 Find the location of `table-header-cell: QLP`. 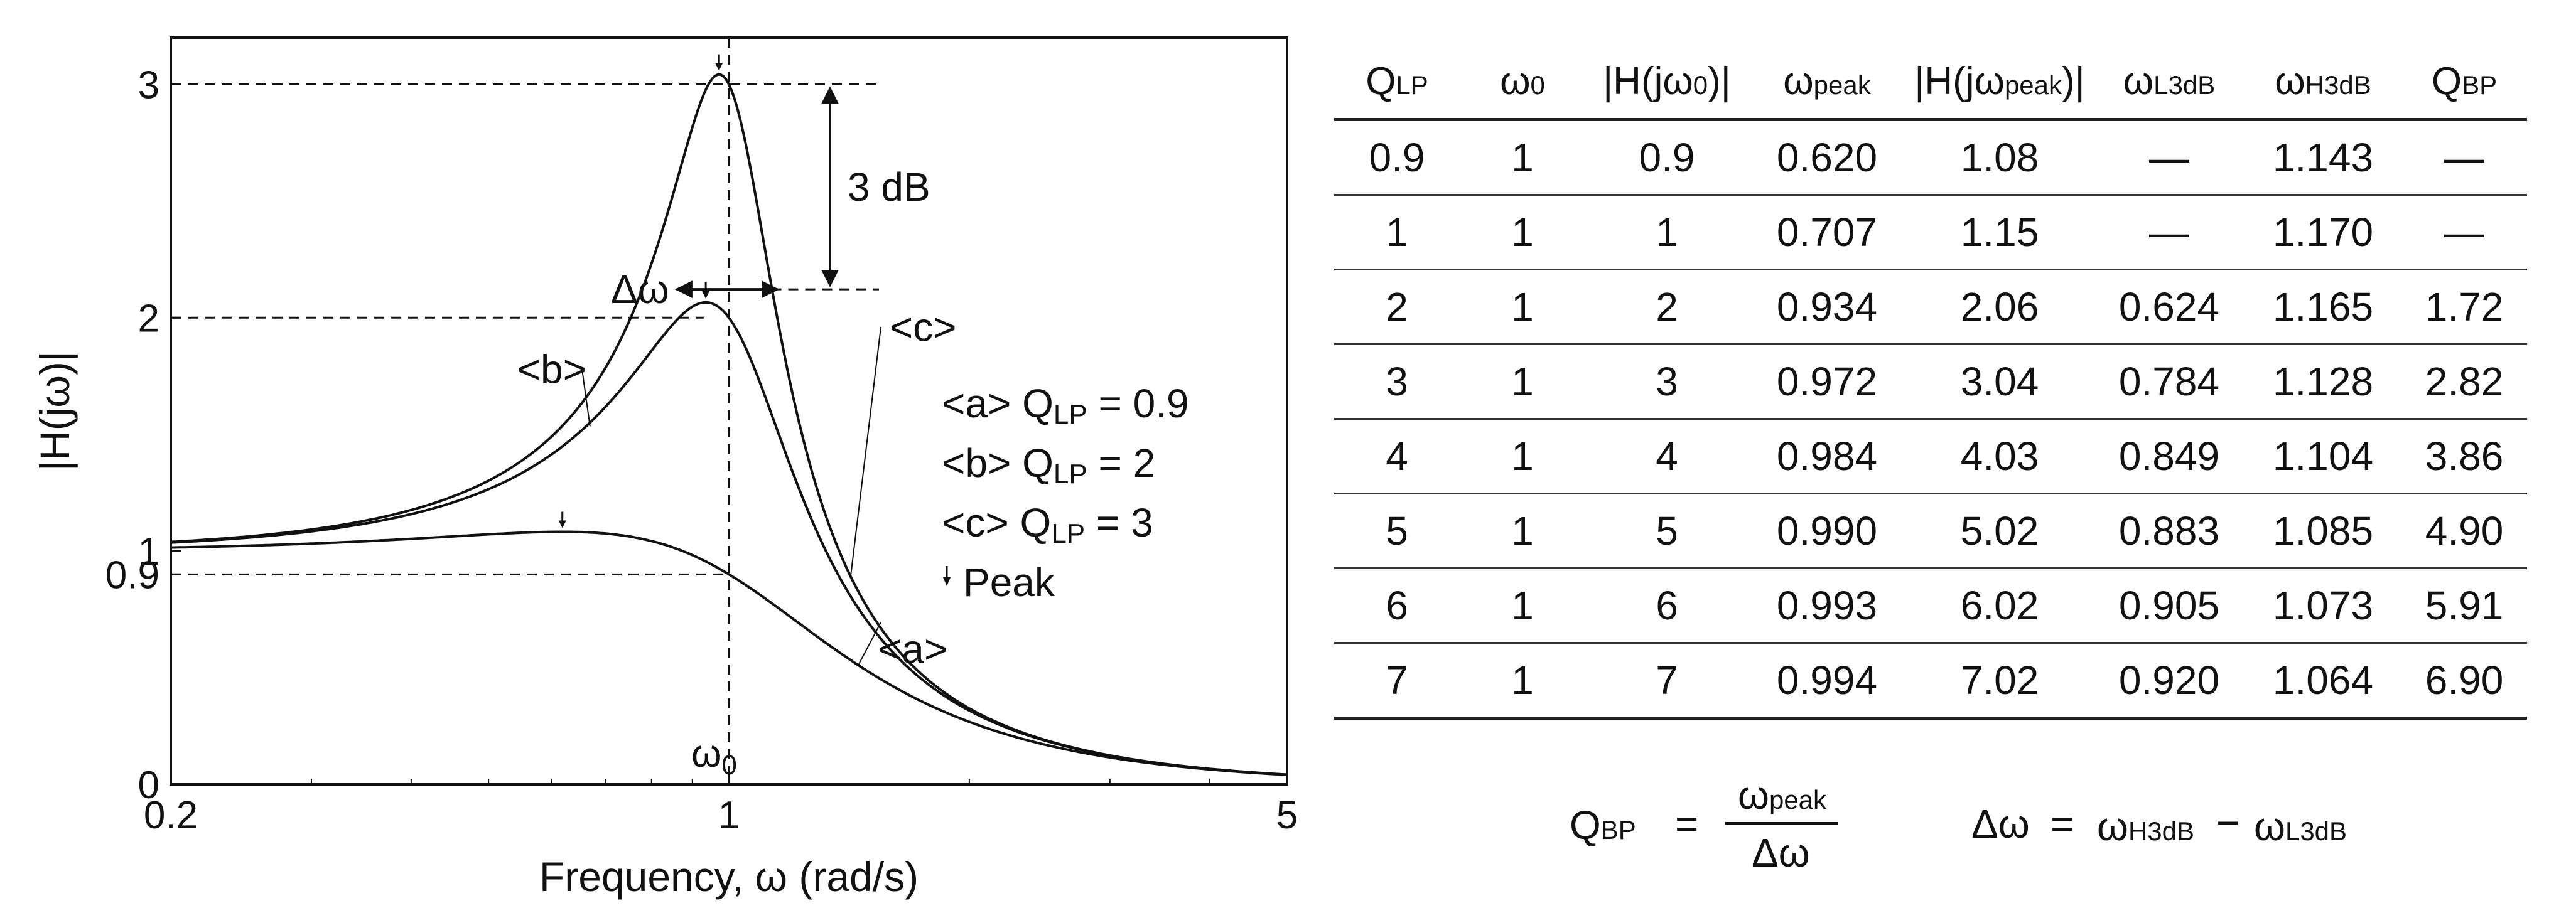

table-header-cell: QLP is located at coordinates (1397, 82).